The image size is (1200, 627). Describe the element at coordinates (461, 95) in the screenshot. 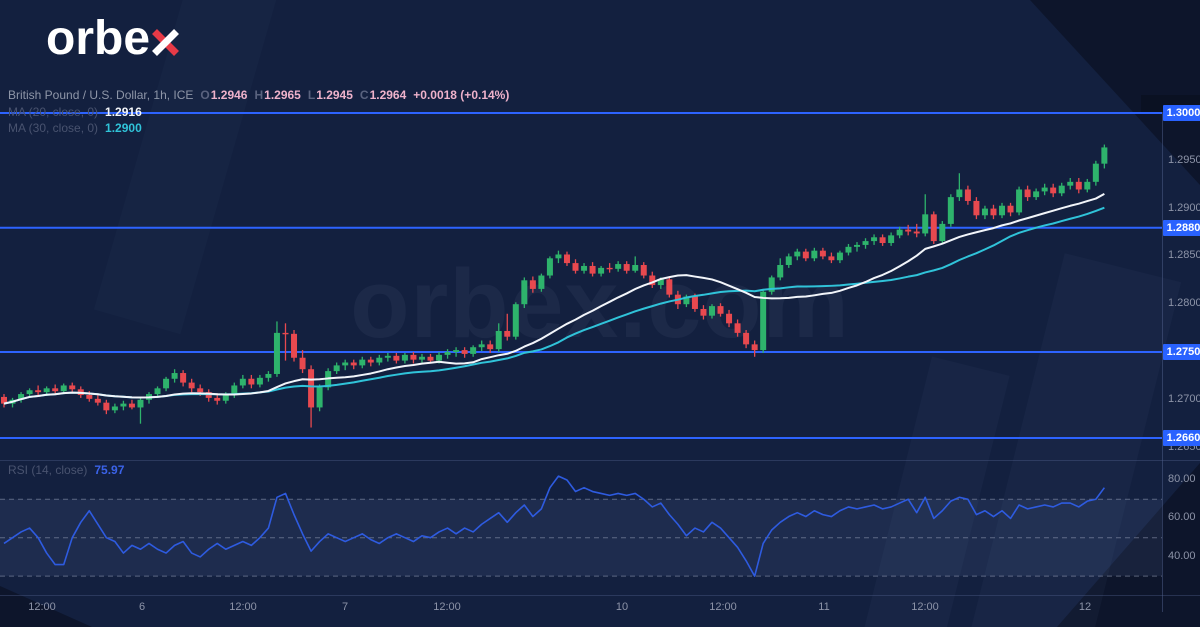

I see `change-value: +0.0018 (+0.14%)` at that location.